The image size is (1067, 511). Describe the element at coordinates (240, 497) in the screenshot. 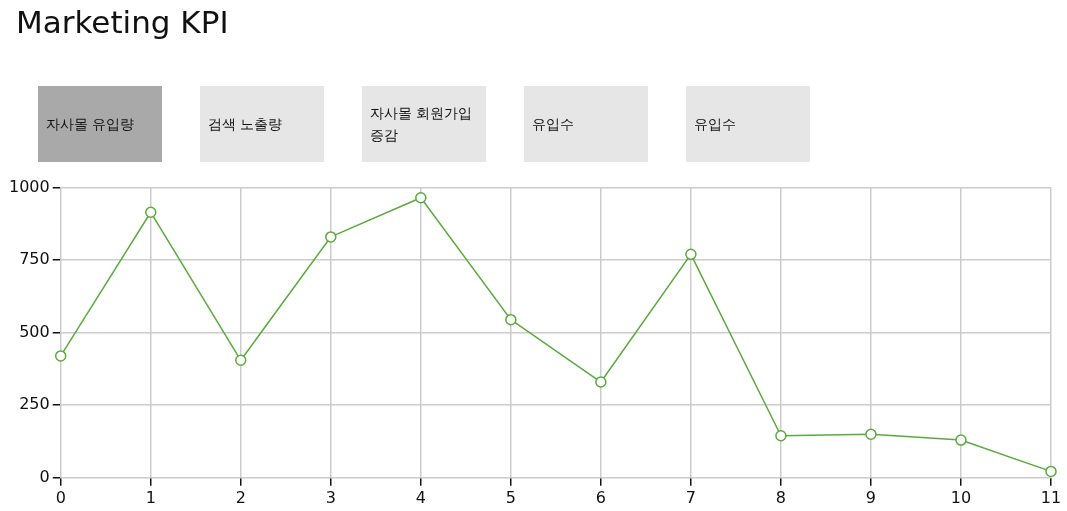

I see `x-tick-label: 2` at that location.